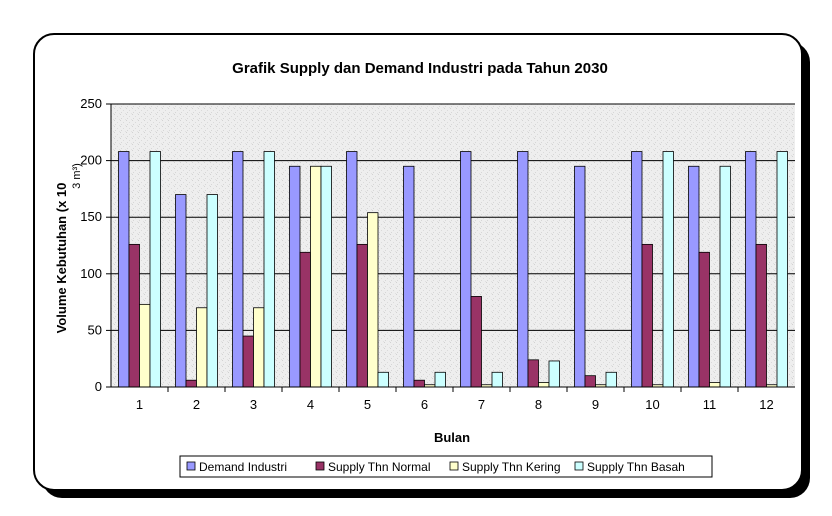 The image size is (832, 516). I want to click on y-tick-labels: 0 50 100 150 200 250, so click(91, 245).